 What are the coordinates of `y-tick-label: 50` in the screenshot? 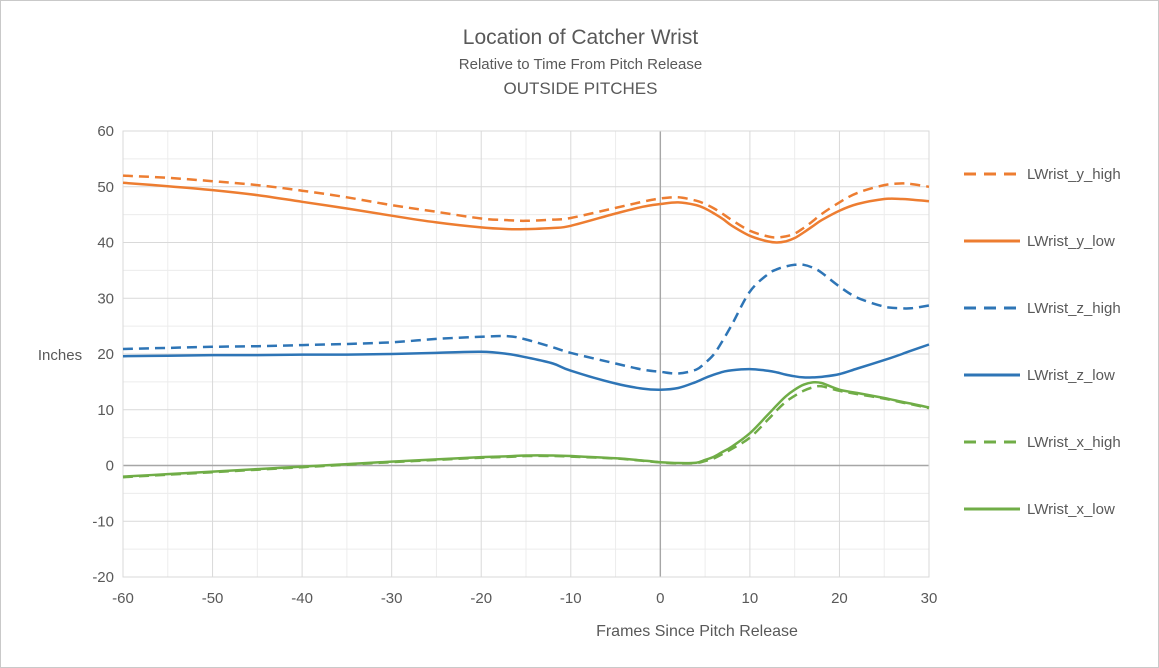 It's located at (105, 187).